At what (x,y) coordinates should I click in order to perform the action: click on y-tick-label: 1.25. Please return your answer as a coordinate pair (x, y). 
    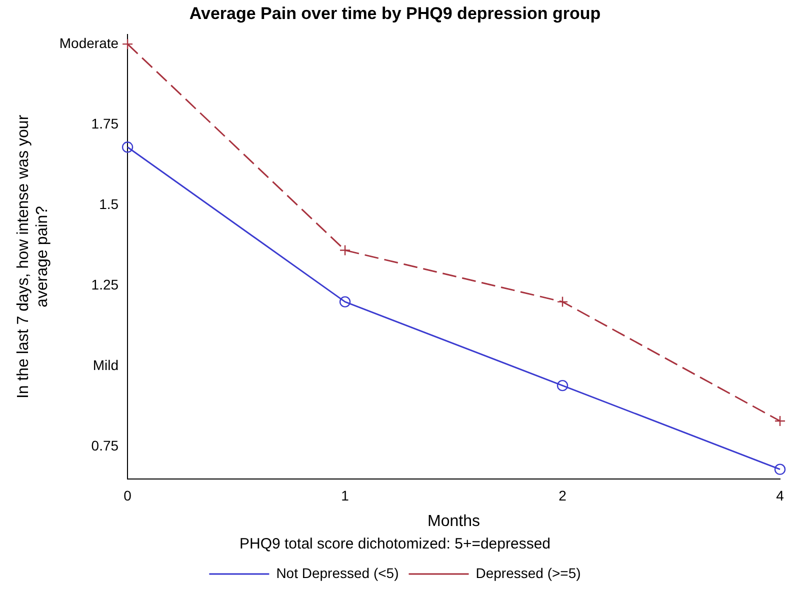
    Looking at the image, I should click on (105, 284).